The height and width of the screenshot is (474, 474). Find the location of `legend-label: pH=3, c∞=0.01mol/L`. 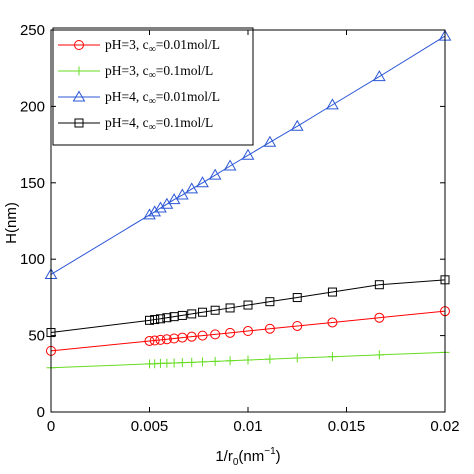

legend-label: pH=3, c∞=0.01mol/L is located at coordinates (162, 46).